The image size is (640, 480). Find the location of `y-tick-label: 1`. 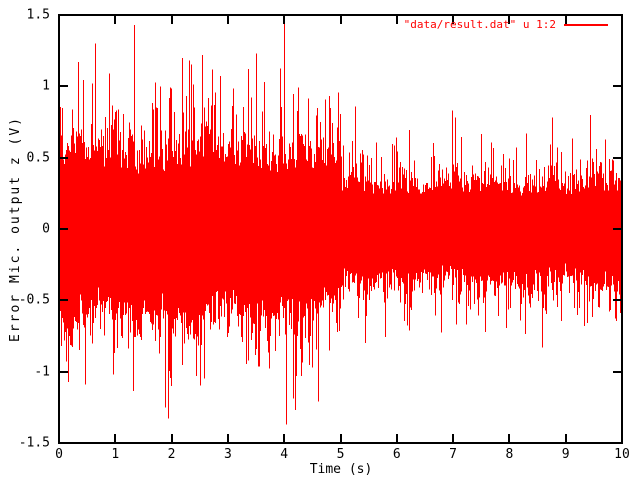

y-tick-label: 1 is located at coordinates (46, 86).